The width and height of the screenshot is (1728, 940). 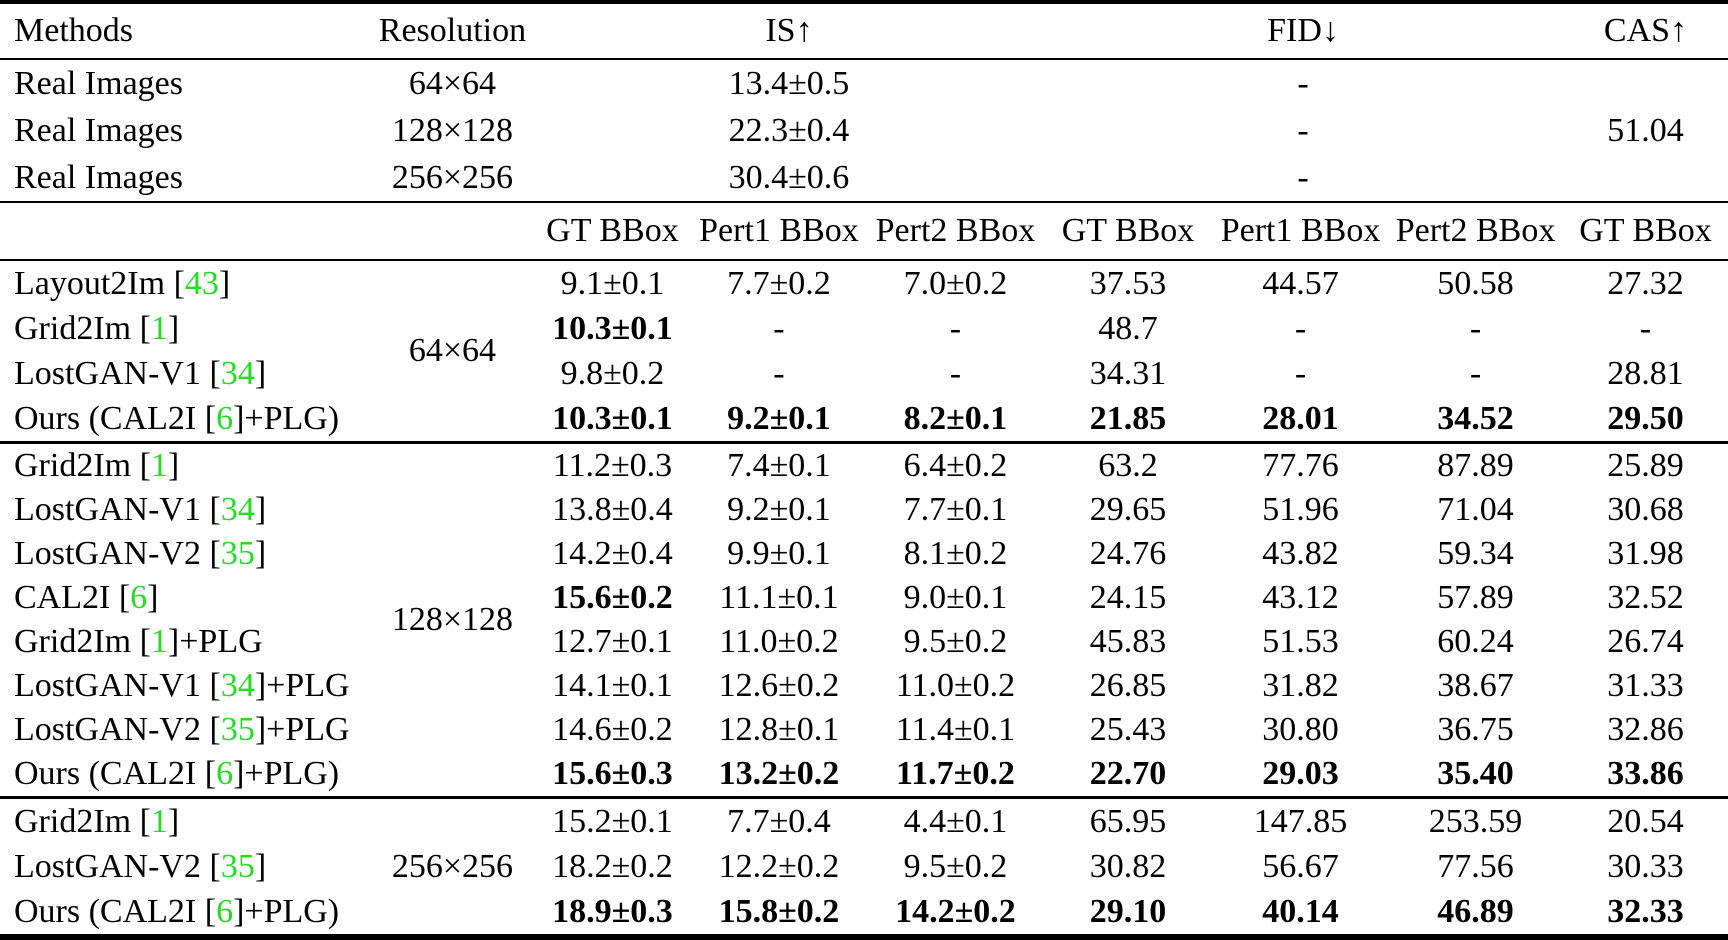 I want to click on is-pert1-value: 13.2±0.2, so click(x=779, y=773).